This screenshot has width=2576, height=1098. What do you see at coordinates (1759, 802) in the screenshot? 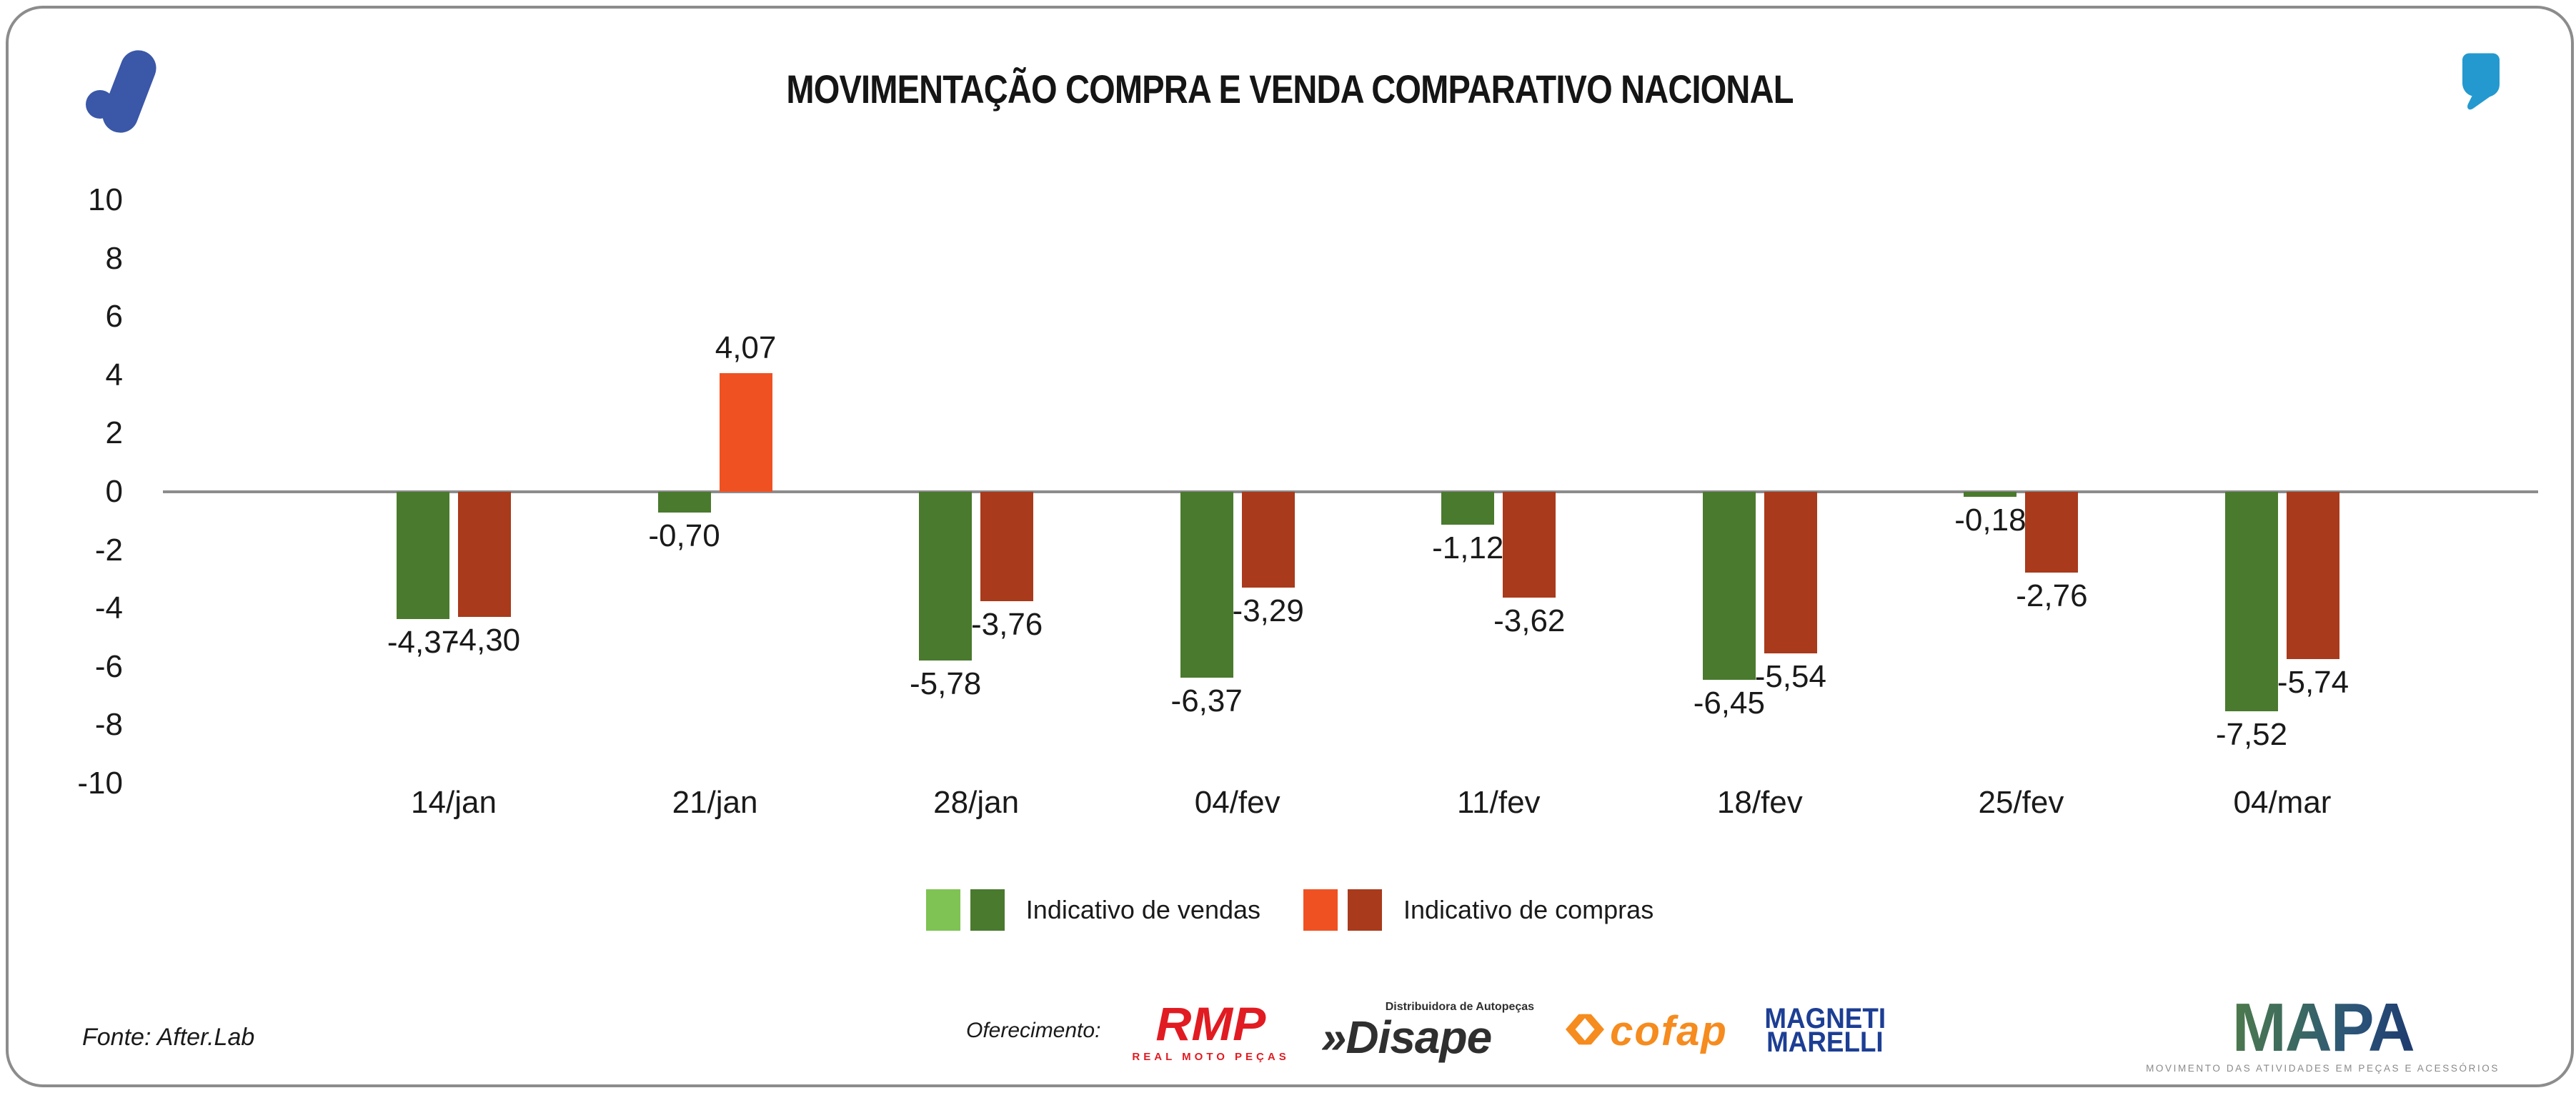
I see `x-axis-label: 18/fev` at bounding box center [1759, 802].